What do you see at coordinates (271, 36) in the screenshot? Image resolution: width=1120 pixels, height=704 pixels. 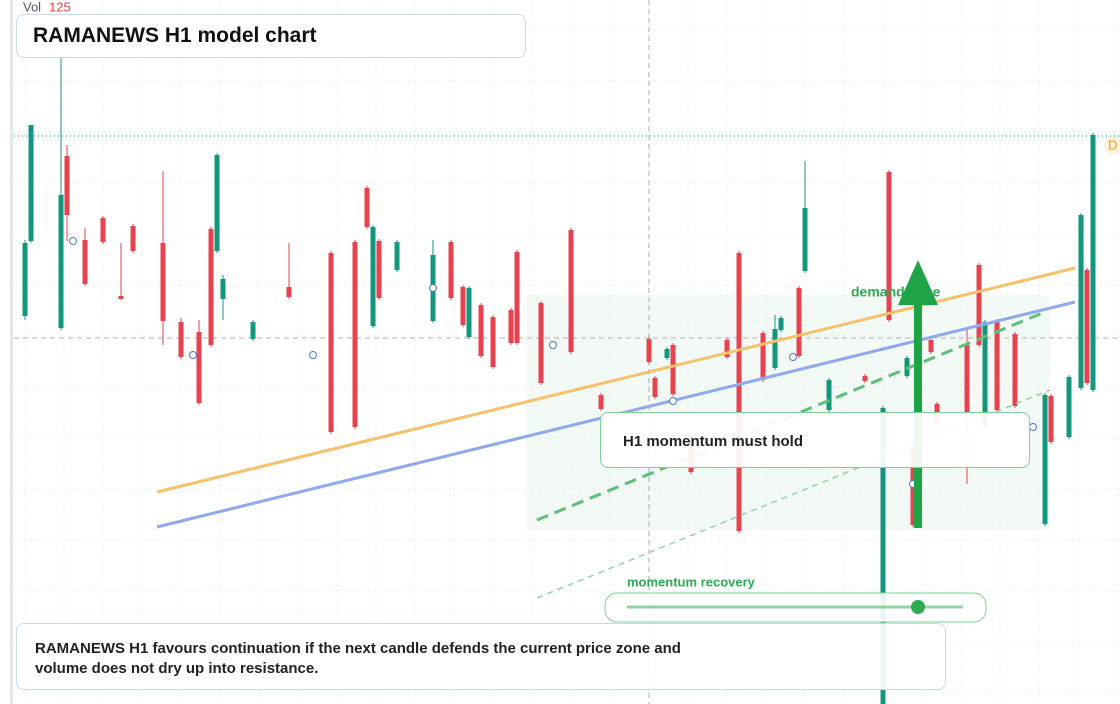 I see `chart-title: RAMANEWS H1 model chart` at bounding box center [271, 36].